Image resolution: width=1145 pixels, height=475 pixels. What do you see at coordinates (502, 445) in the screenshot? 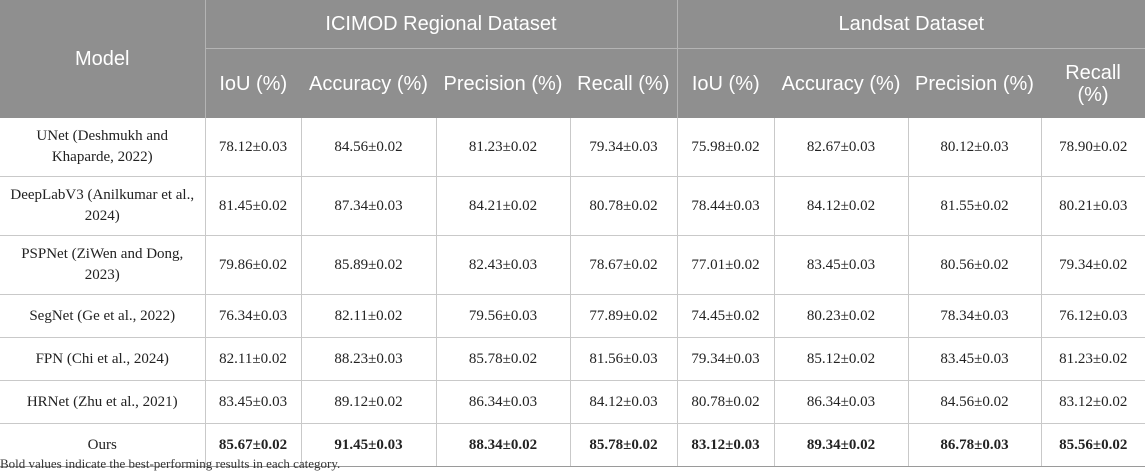
I see `best-value-cell: 88.34±0.02` at bounding box center [502, 445].